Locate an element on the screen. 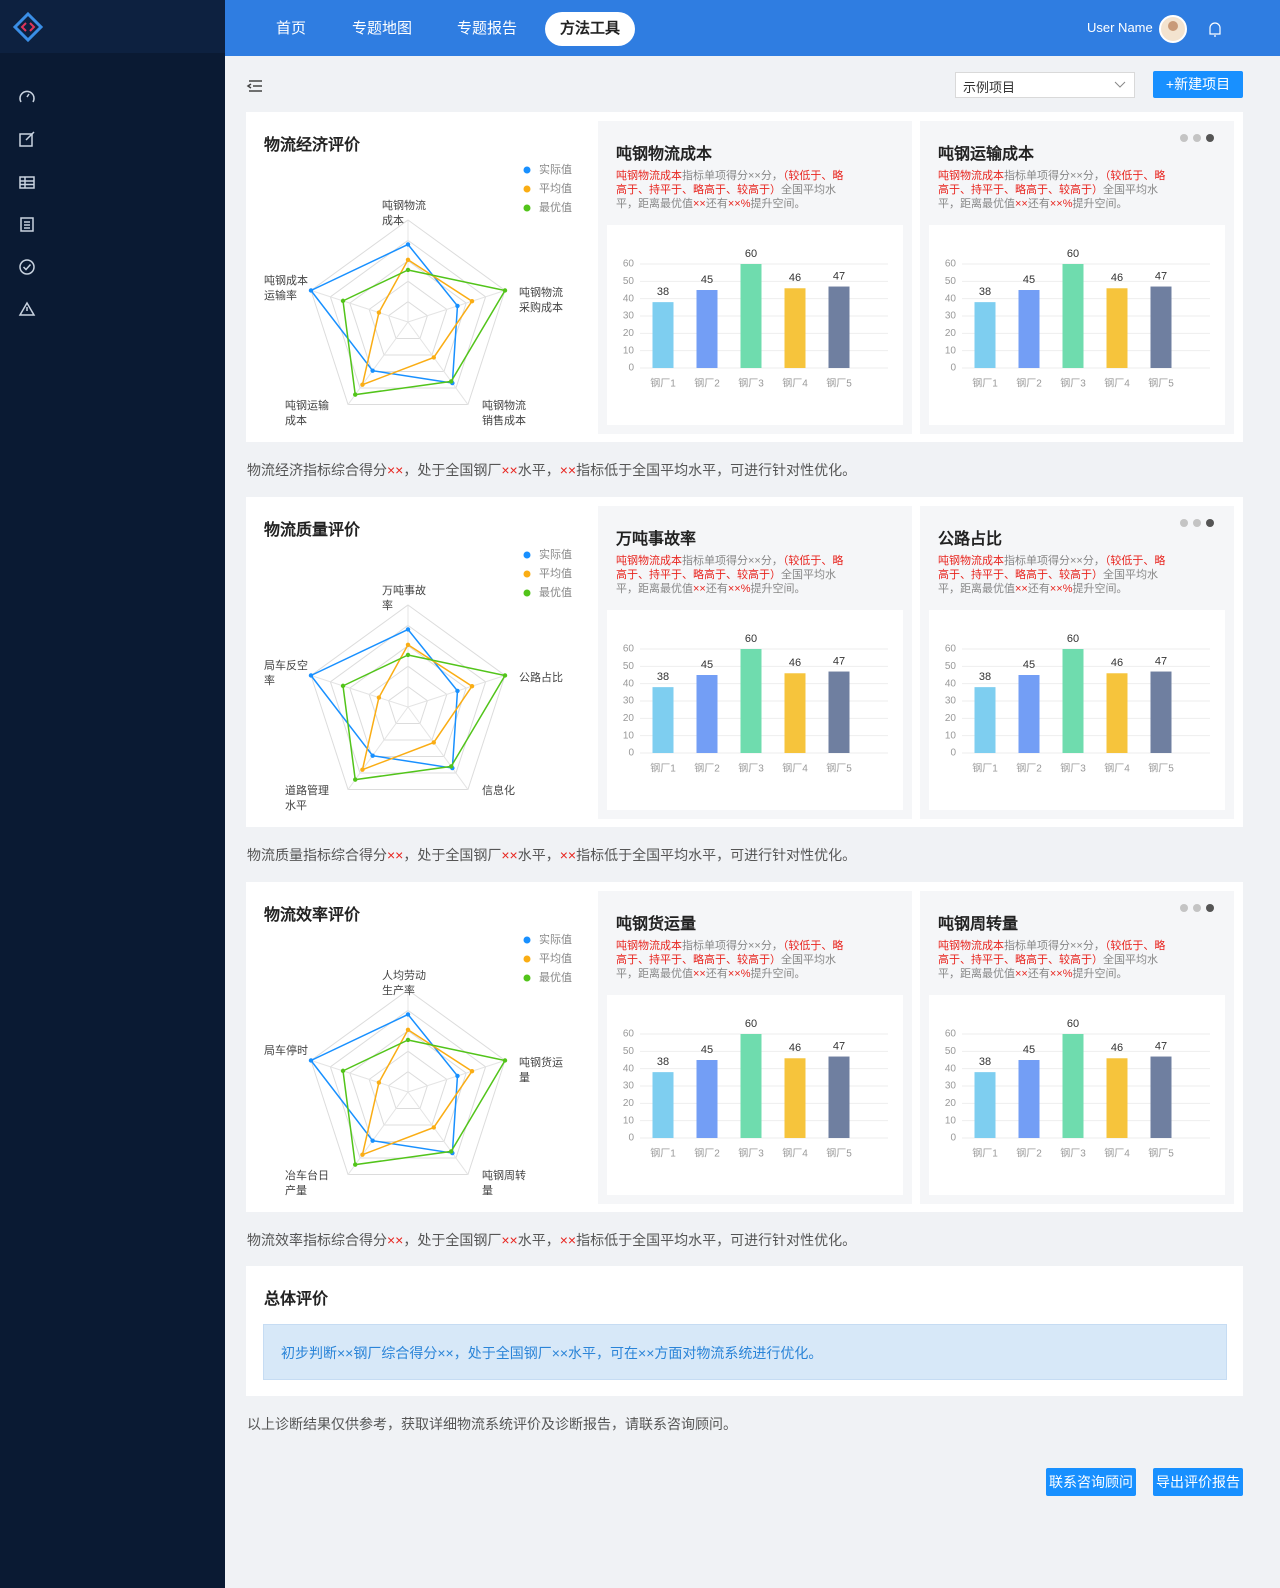  text-segment: 吨钢物流成本 is located at coordinates (971, 561).